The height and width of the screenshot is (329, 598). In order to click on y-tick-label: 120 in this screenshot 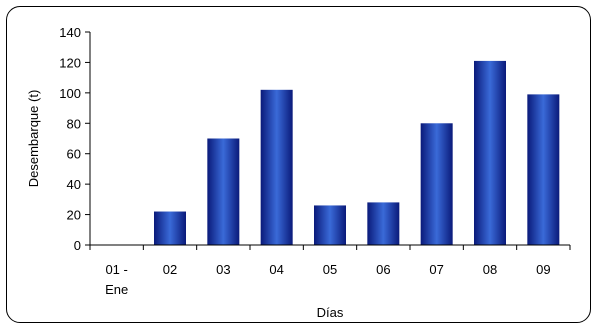, I will do `click(70, 62)`.